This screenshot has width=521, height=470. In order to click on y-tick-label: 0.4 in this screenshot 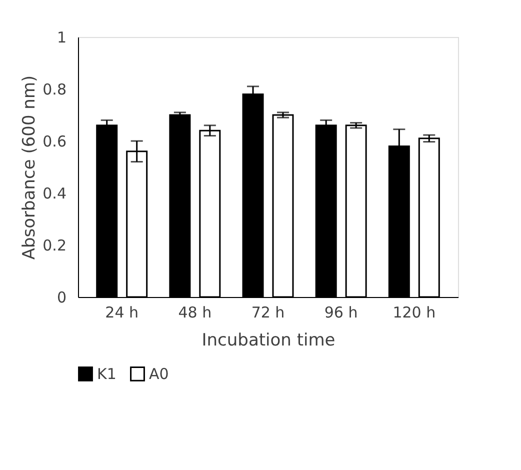, I will do `click(54, 193)`.